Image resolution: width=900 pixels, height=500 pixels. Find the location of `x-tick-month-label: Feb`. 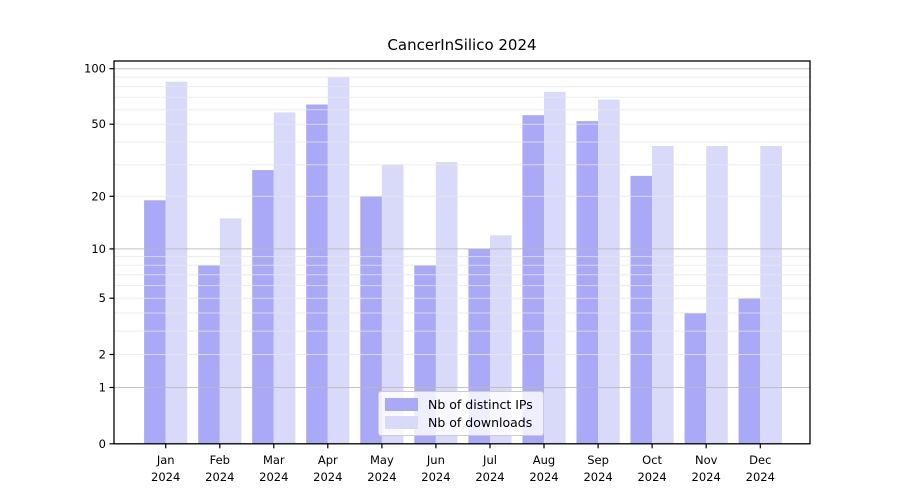

x-tick-month-label: Feb is located at coordinates (220, 460).